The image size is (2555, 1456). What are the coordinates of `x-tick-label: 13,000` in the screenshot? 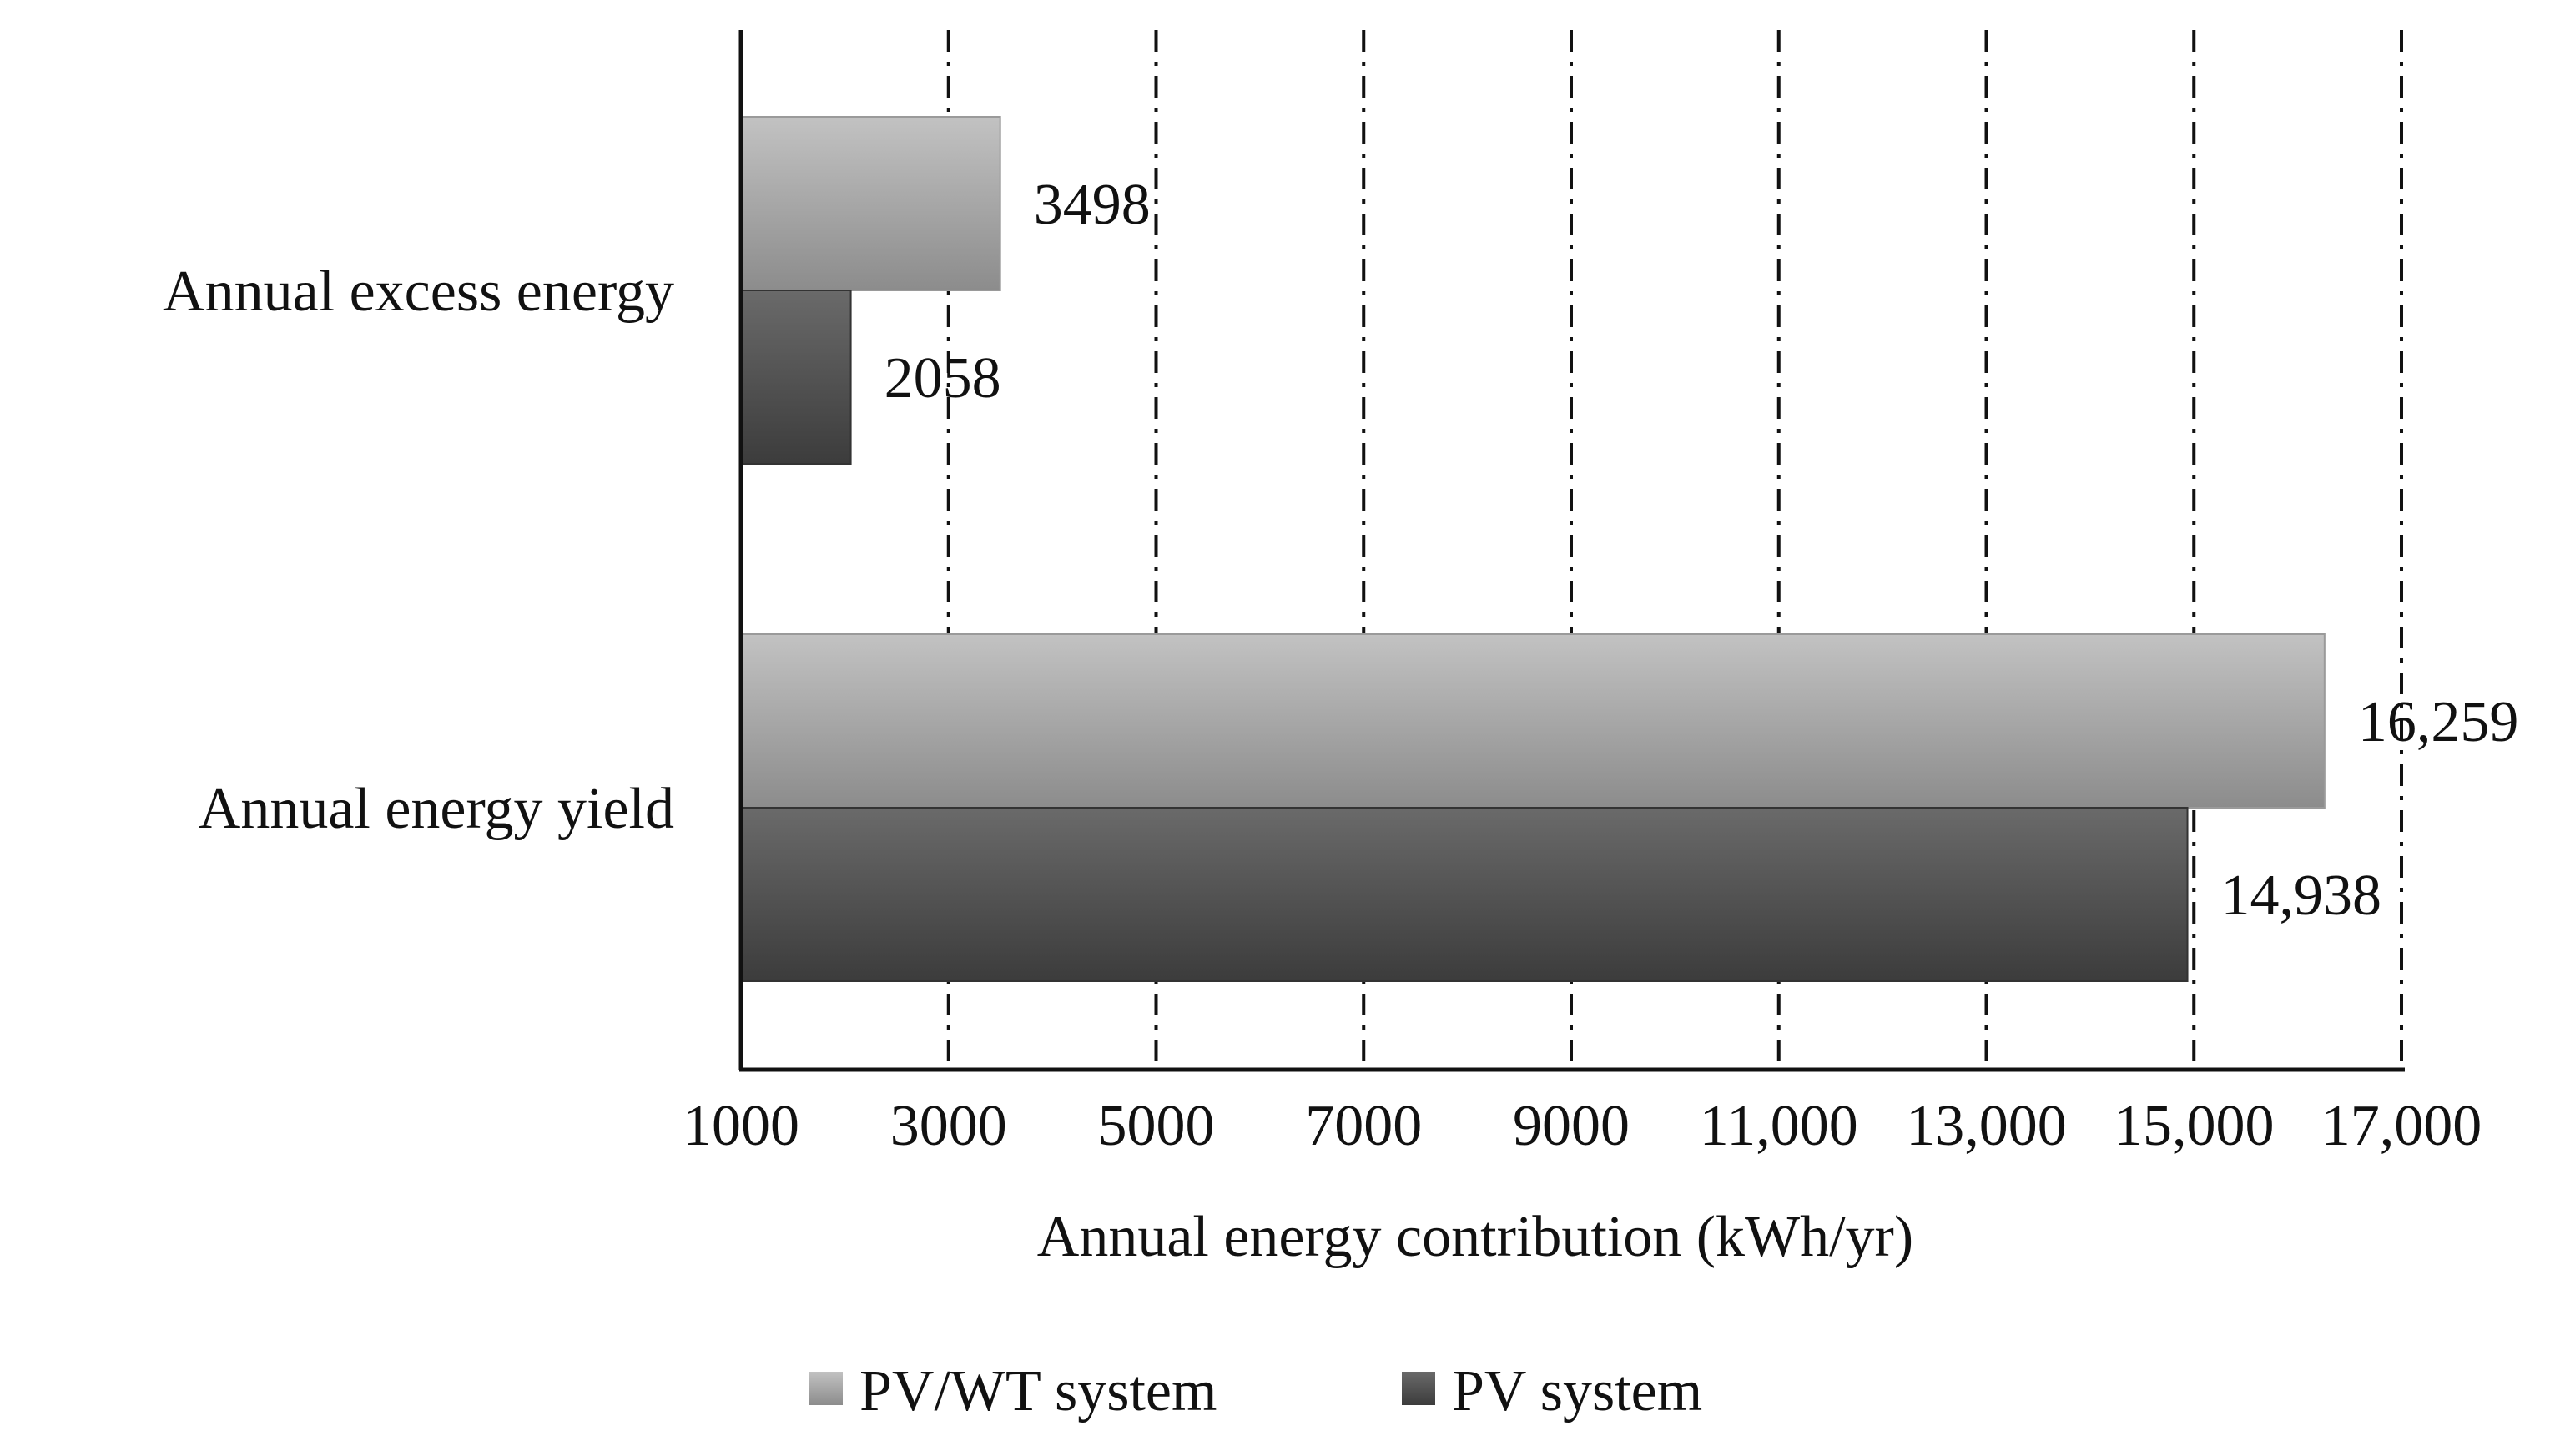 It's located at (1986, 1126).